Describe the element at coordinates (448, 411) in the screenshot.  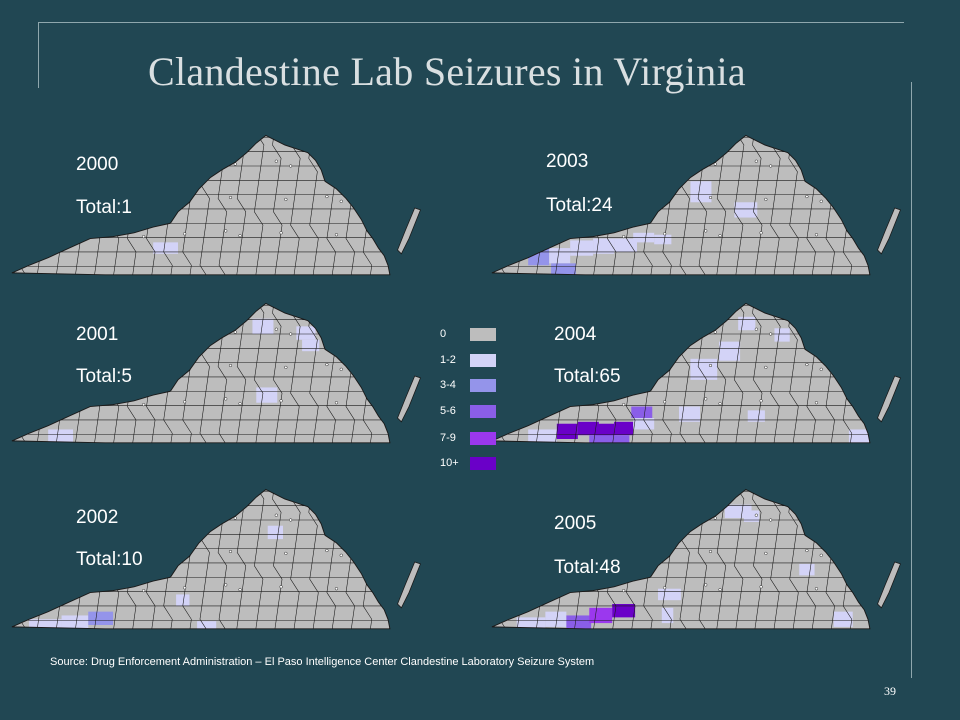
I see `legend-label: 5-6` at that location.